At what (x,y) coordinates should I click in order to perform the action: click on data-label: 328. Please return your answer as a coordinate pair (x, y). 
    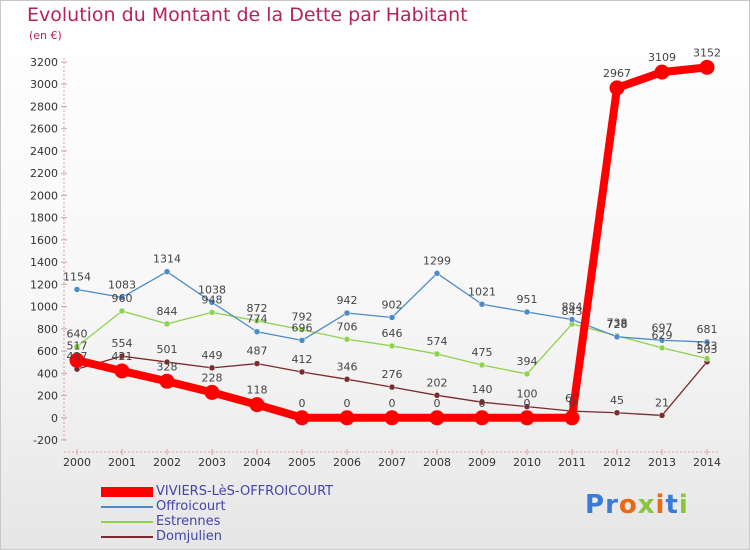
    Looking at the image, I should click on (167, 366).